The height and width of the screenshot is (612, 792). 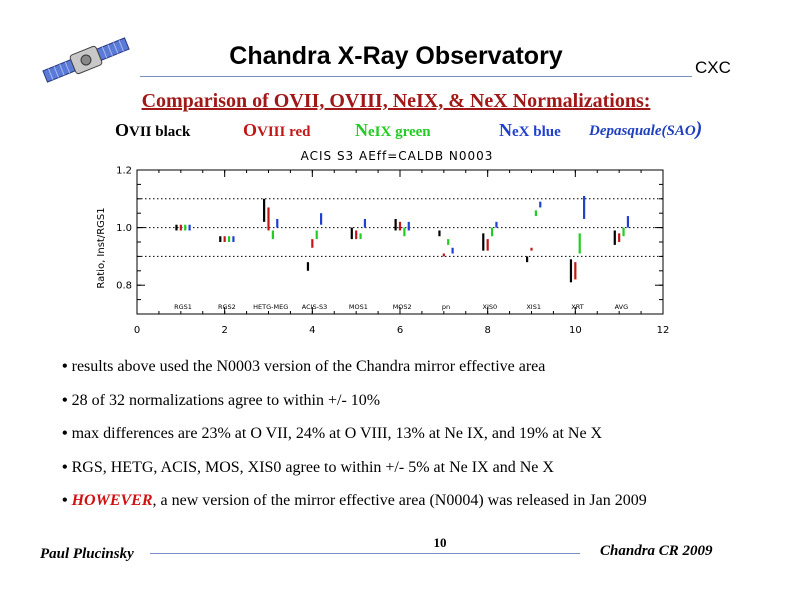 I want to click on instrument-label: MOS1, so click(x=358, y=307).